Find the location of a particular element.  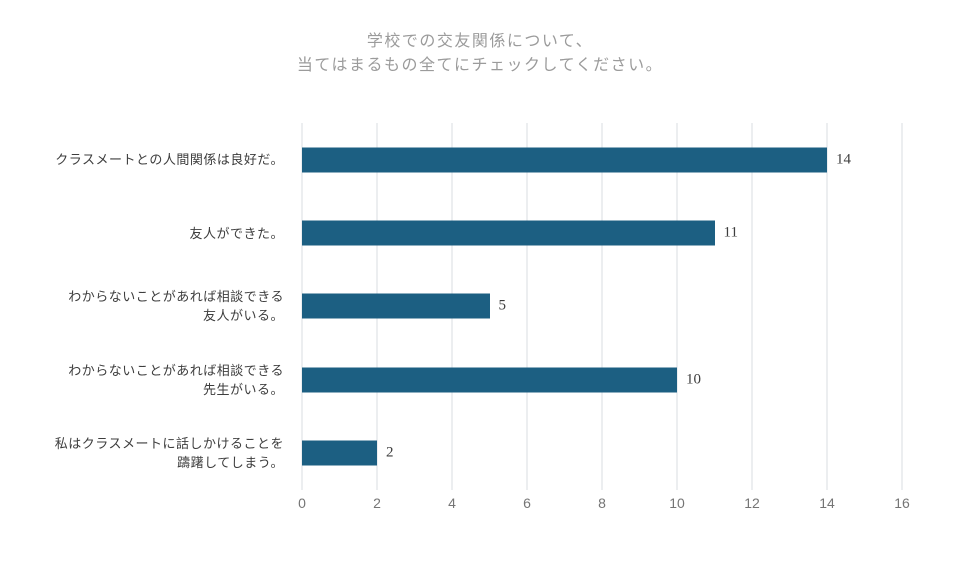

x-tick-label: 12 is located at coordinates (752, 503).